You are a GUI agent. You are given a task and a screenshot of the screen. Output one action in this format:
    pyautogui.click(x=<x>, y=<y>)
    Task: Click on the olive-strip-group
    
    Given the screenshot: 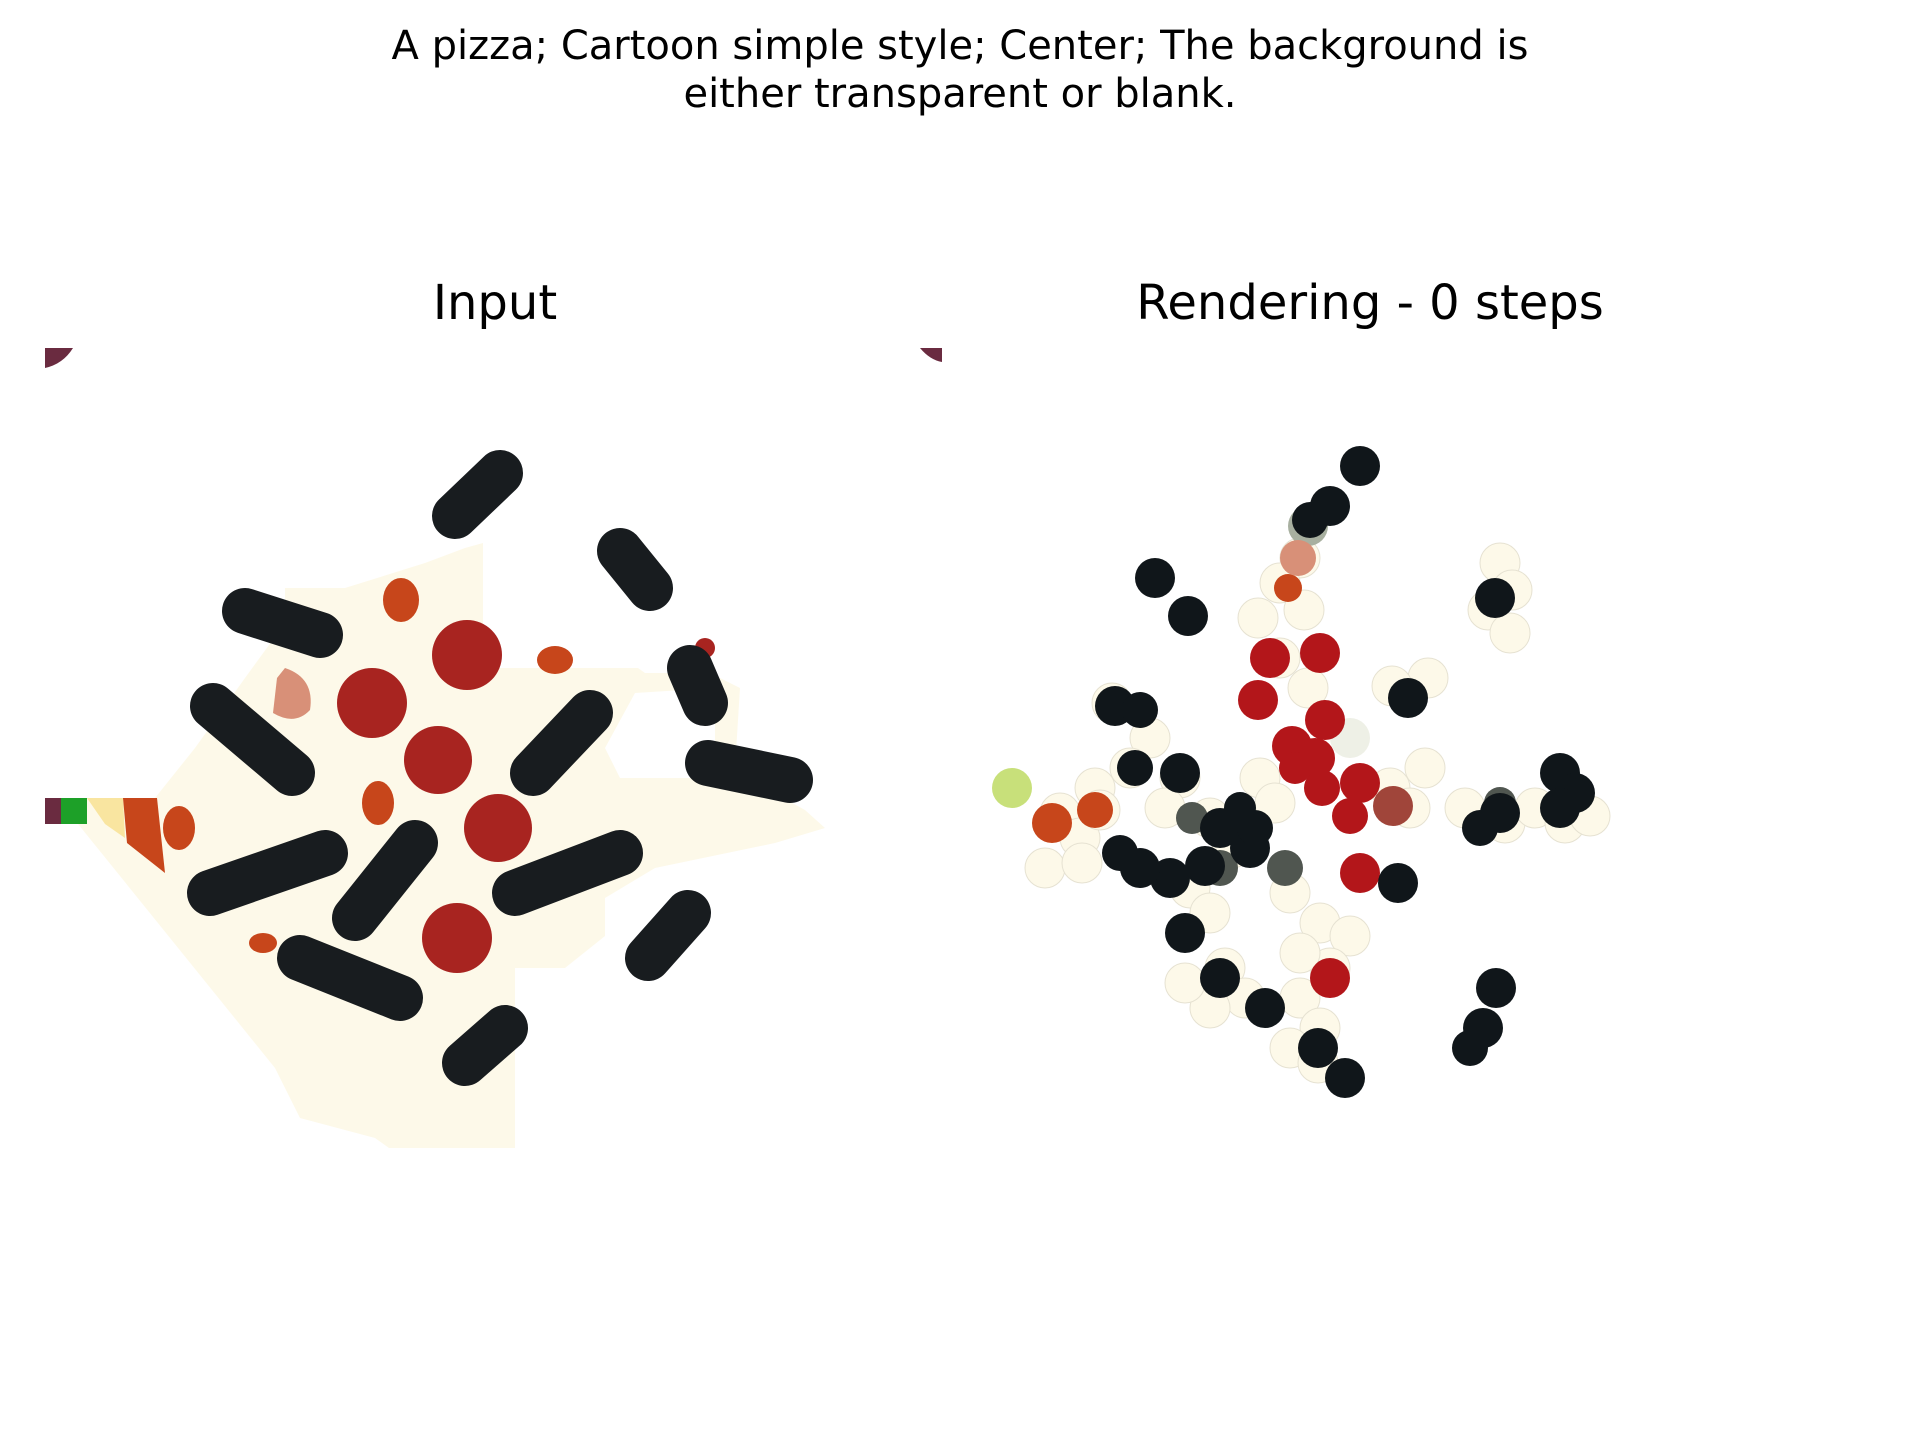 What is the action you would take?
    pyautogui.click(x=500, y=768)
    